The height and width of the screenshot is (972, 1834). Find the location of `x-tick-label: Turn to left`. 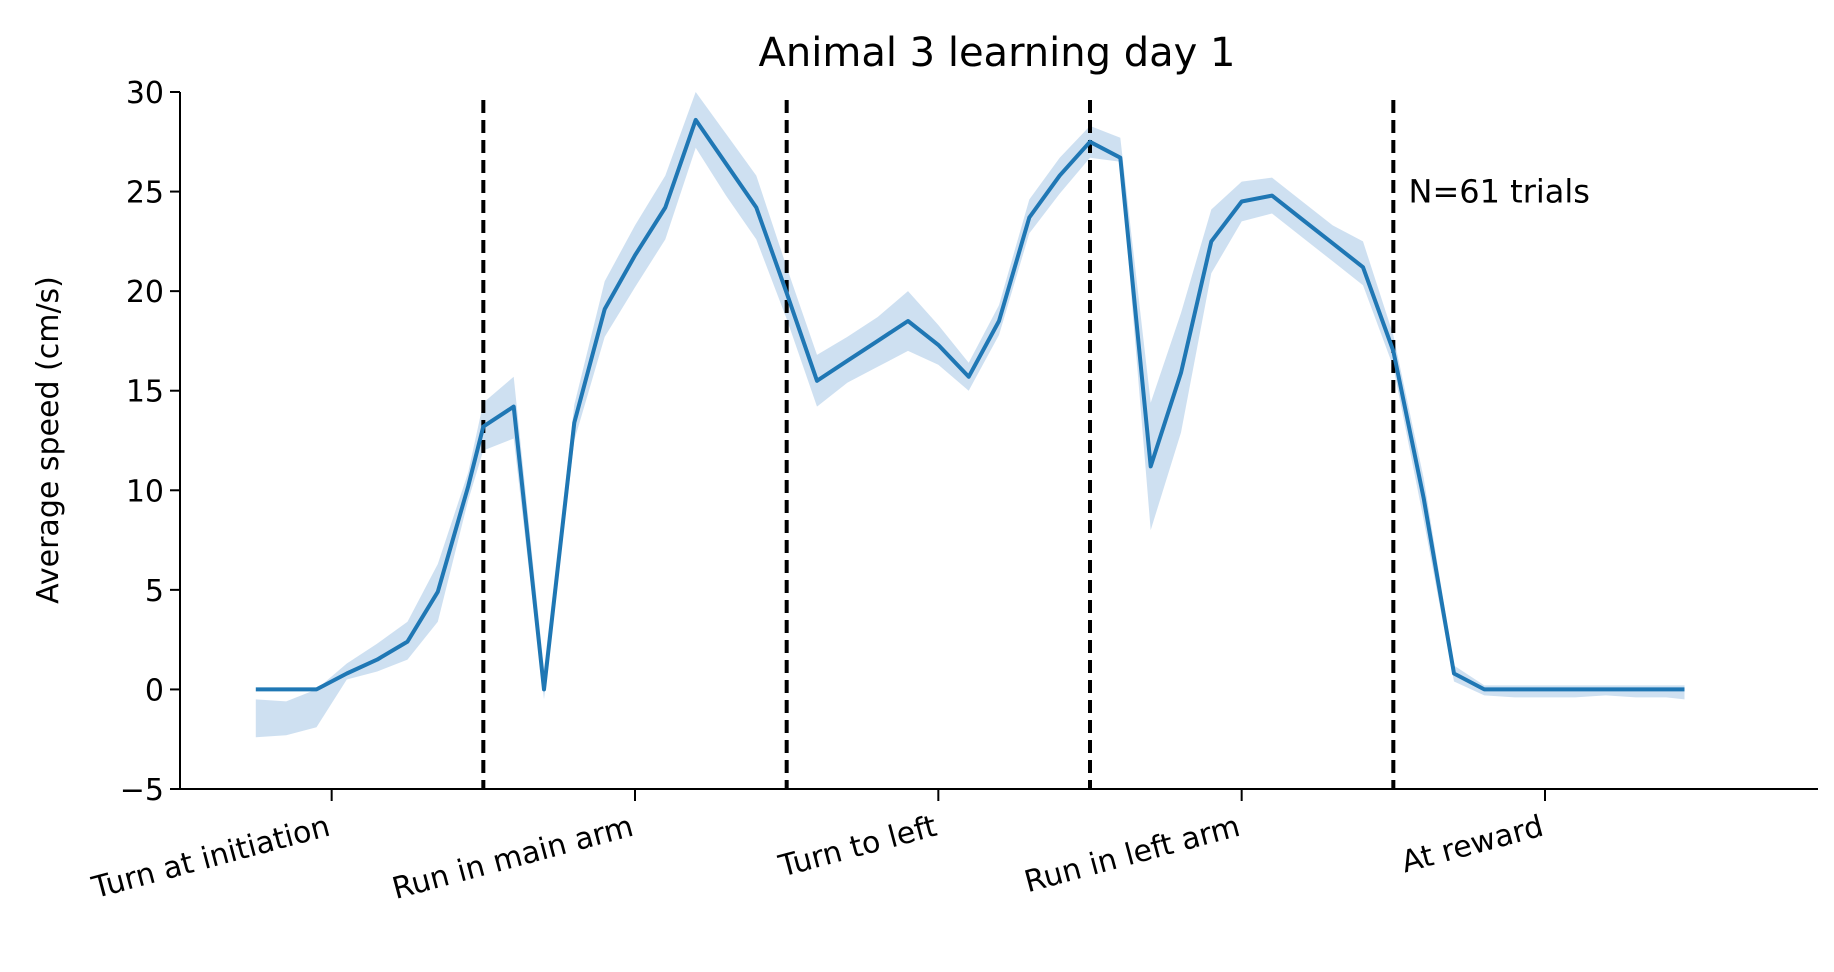

x-tick-label: Turn to left is located at coordinates (857, 847).